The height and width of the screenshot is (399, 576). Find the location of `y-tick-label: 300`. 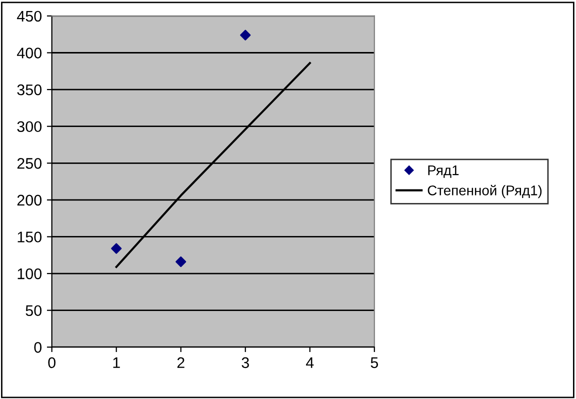

y-tick-label: 300 is located at coordinates (29, 126).